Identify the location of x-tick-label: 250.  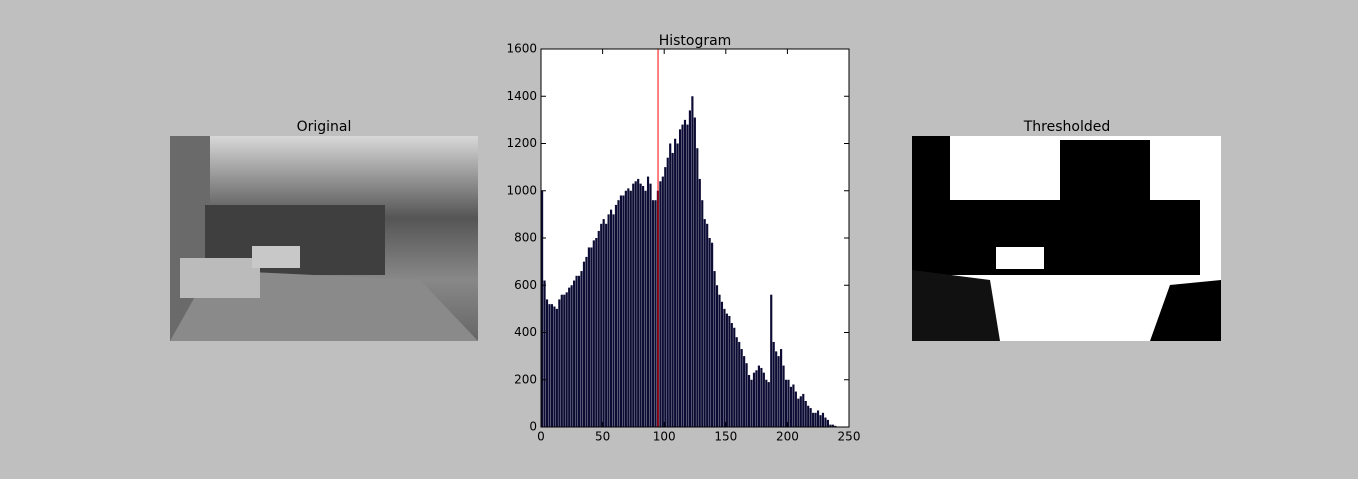
(849, 437).